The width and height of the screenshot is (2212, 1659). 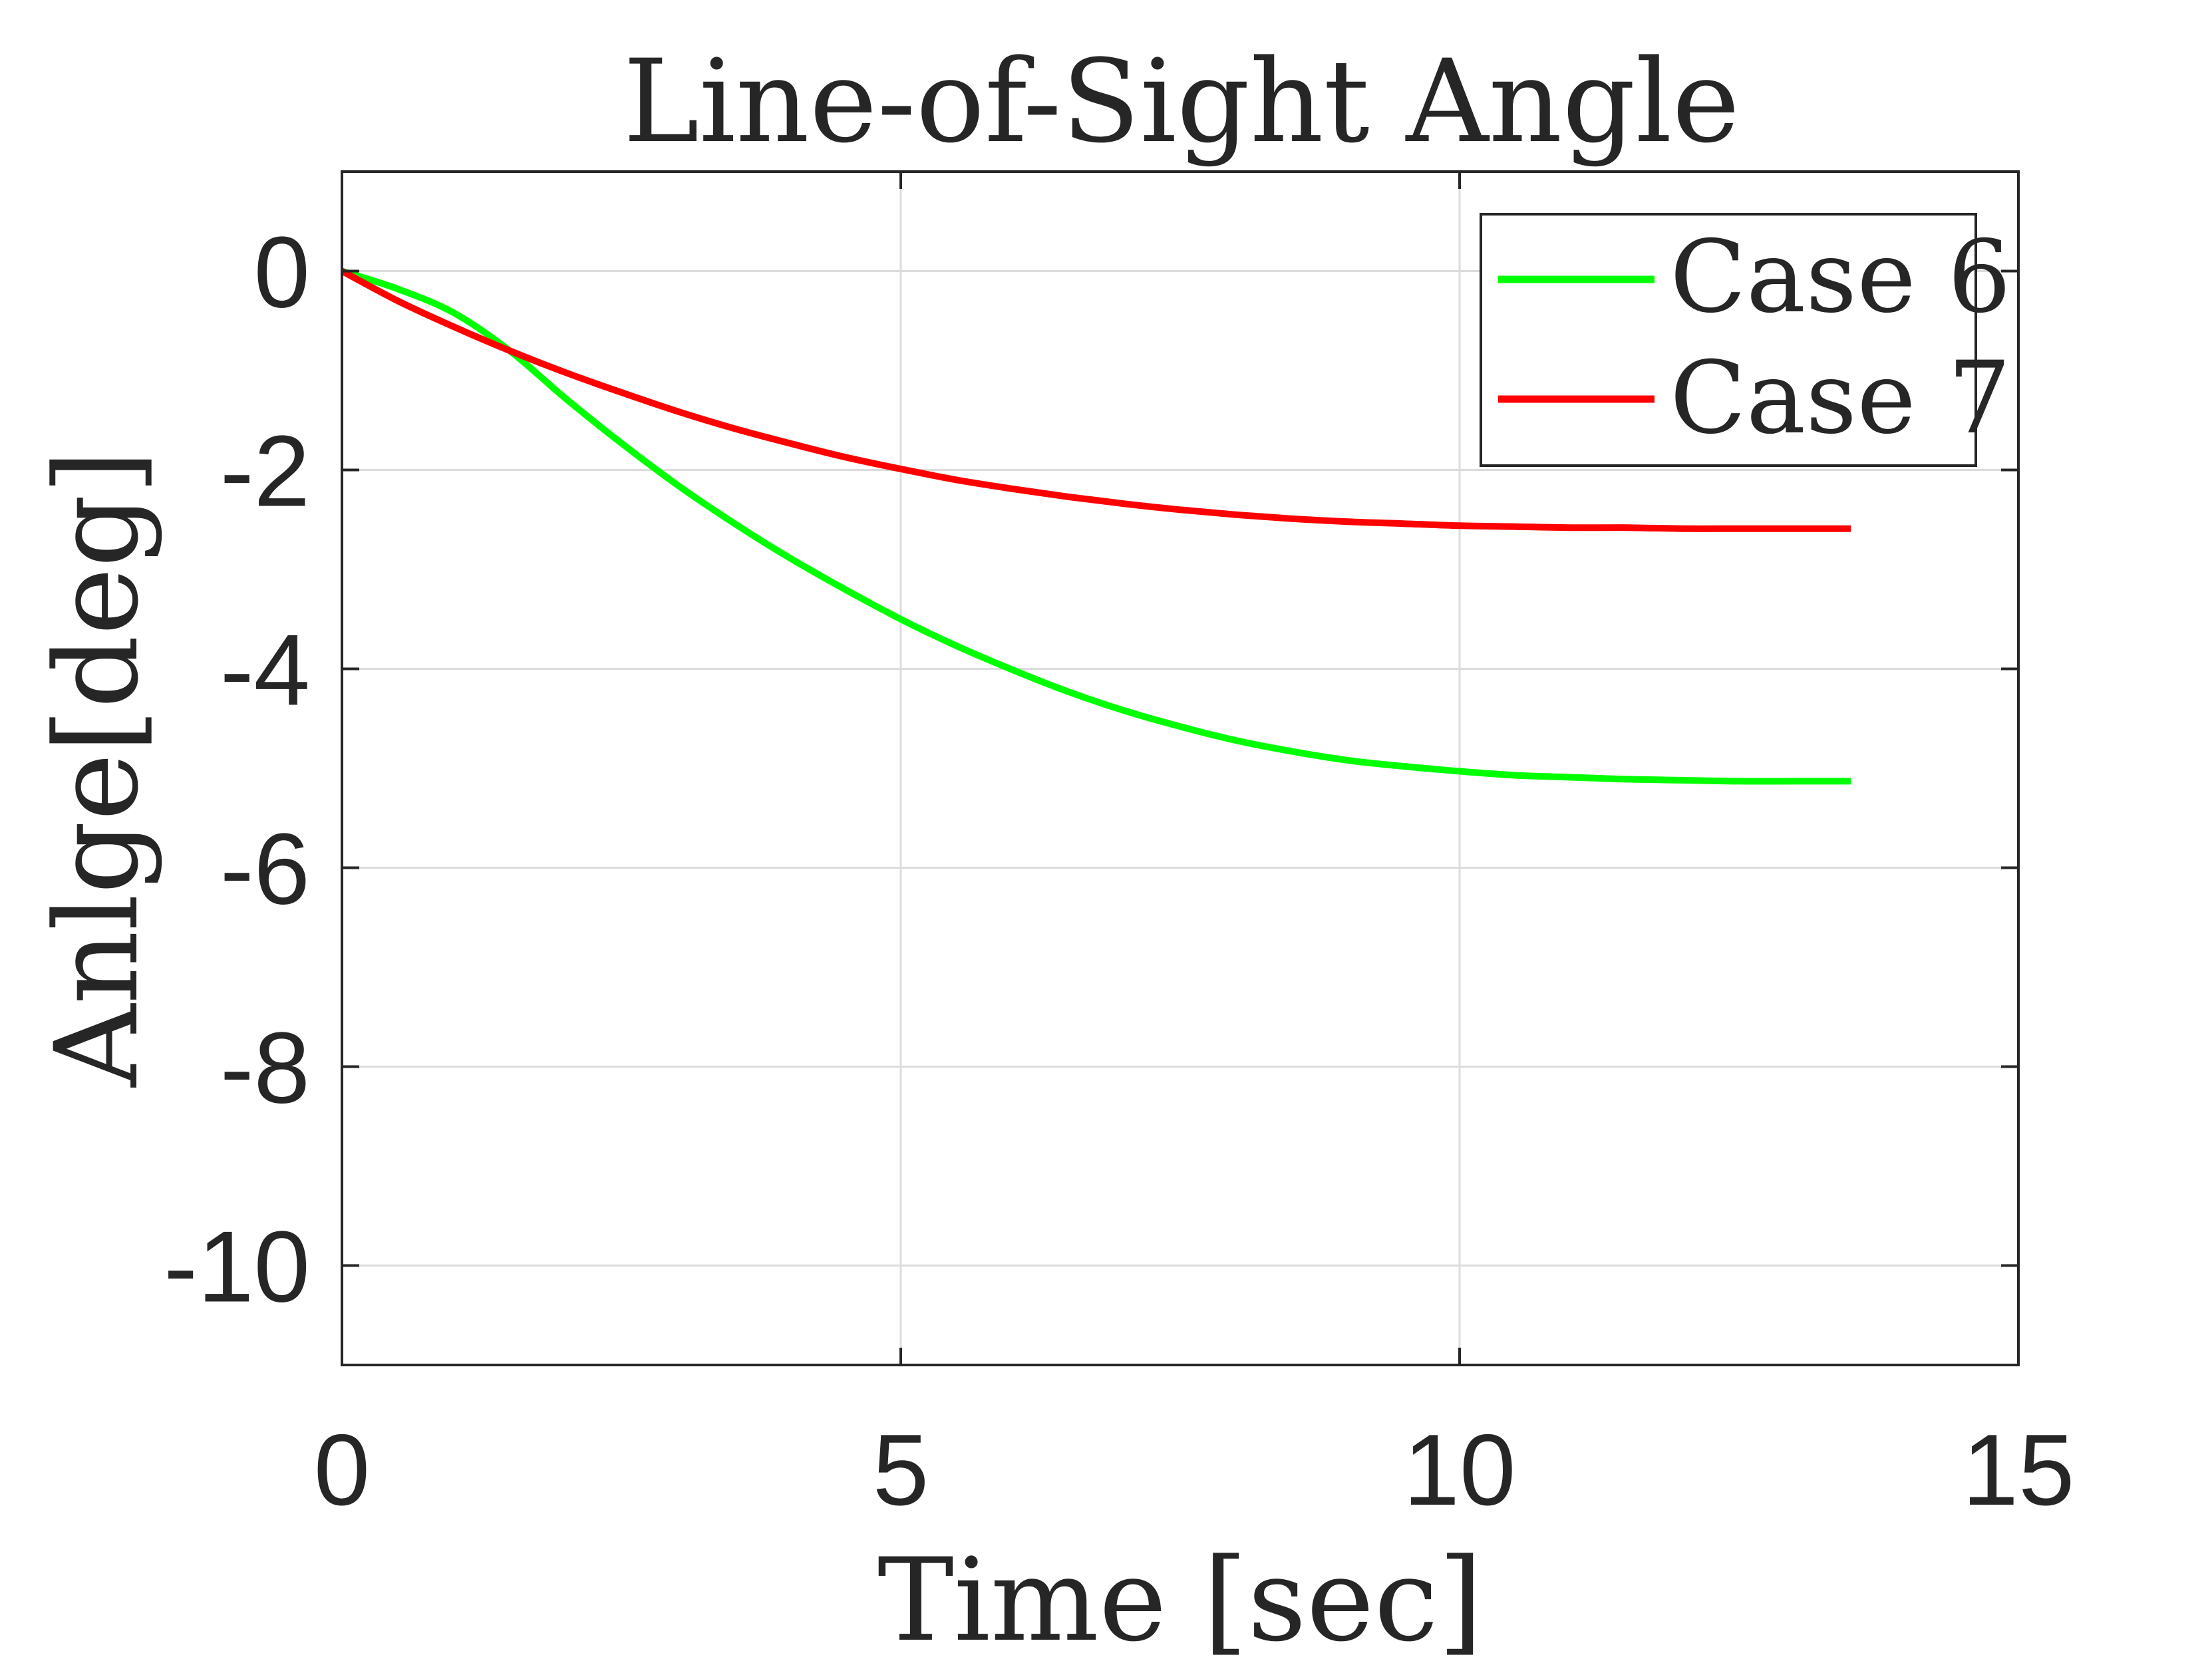 What do you see at coordinates (97, 769) in the screenshot?
I see `y-axis-label: Anlge[deg]` at bounding box center [97, 769].